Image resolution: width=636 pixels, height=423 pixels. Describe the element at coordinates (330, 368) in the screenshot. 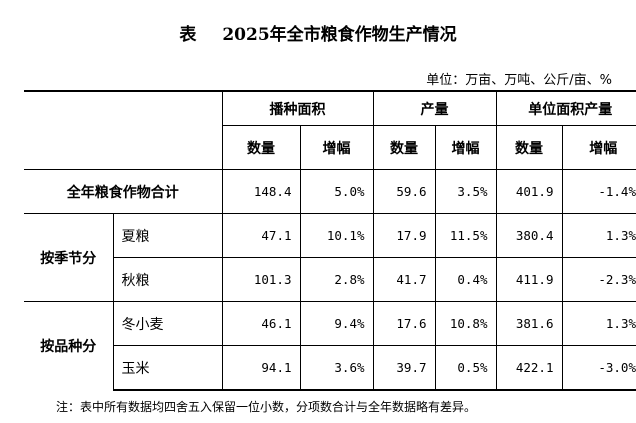

I see `table-row: 玉米 94.1 3.6% 39.7 0.5% 422.1 -3.0%` at that location.